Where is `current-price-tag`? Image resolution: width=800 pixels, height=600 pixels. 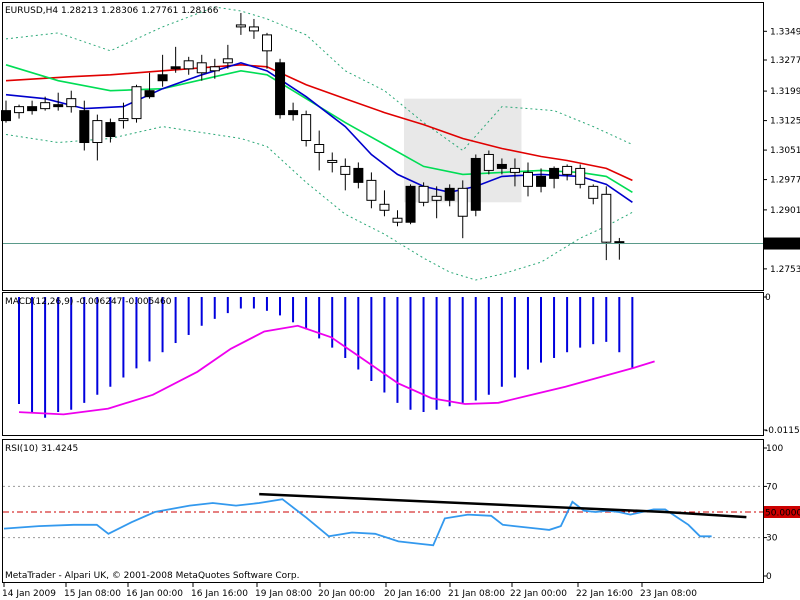
current-price-tag is located at coordinates (782, 243).